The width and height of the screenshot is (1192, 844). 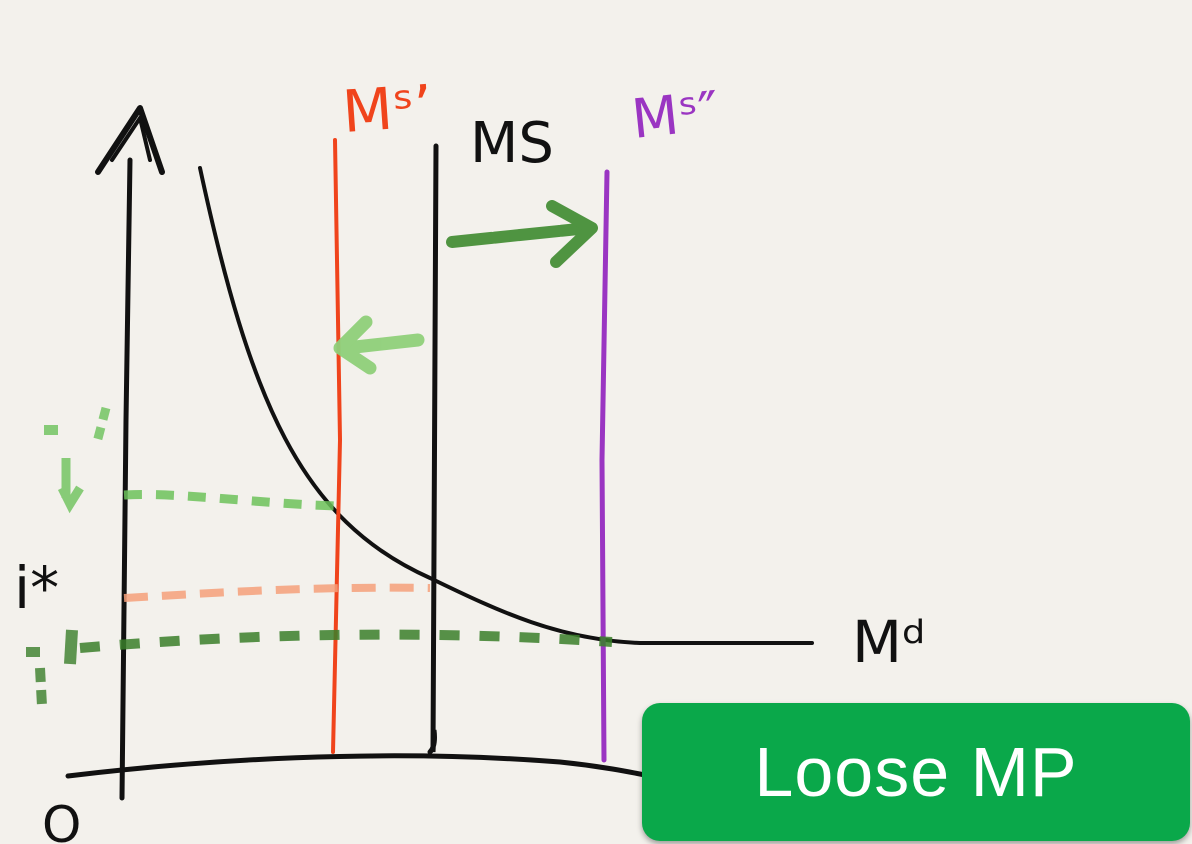 I want to click on label-money-demand: Mᵈ, so click(x=889, y=642).